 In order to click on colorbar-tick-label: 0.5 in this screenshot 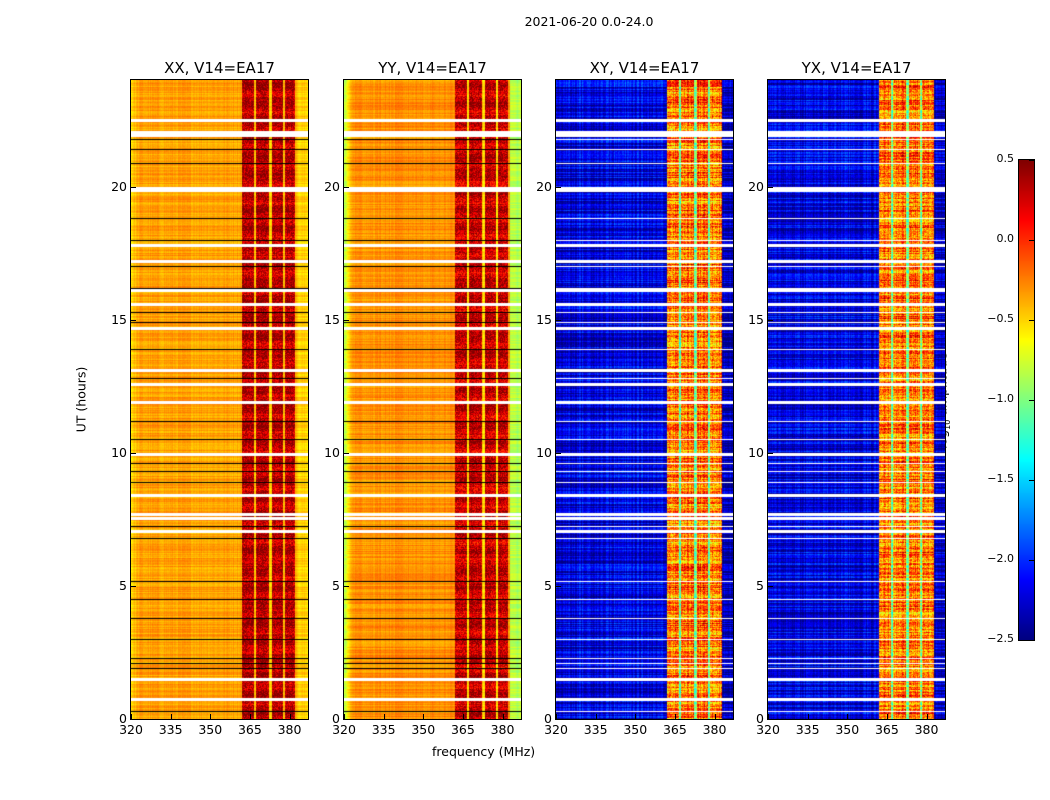, I will do `click(1005, 158)`.